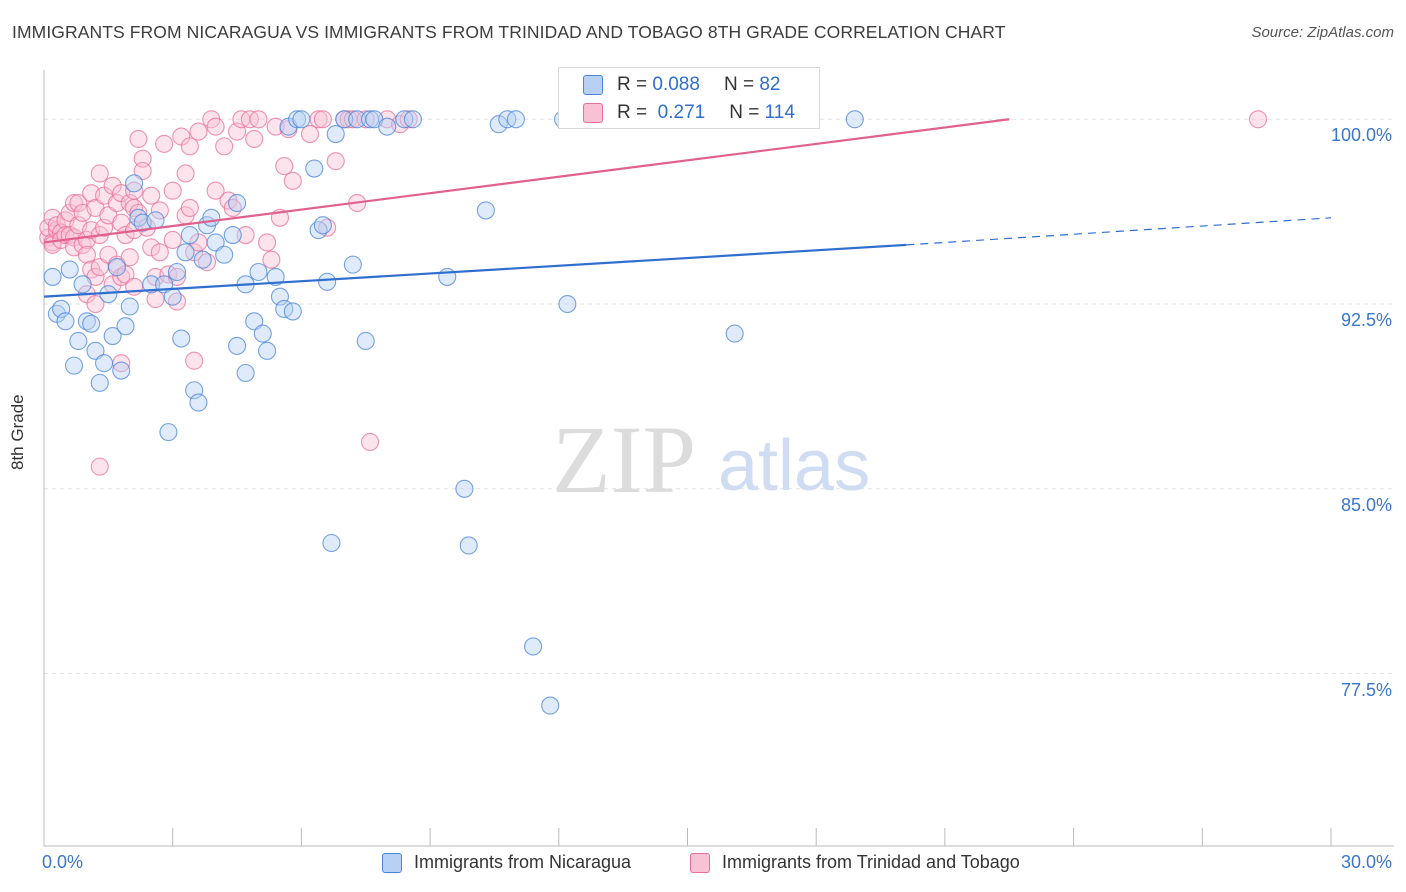  What do you see at coordinates (871, 862) in the screenshot?
I see `legend-label-trinidad: Immigrants from Trinidad and Tobago` at bounding box center [871, 862].